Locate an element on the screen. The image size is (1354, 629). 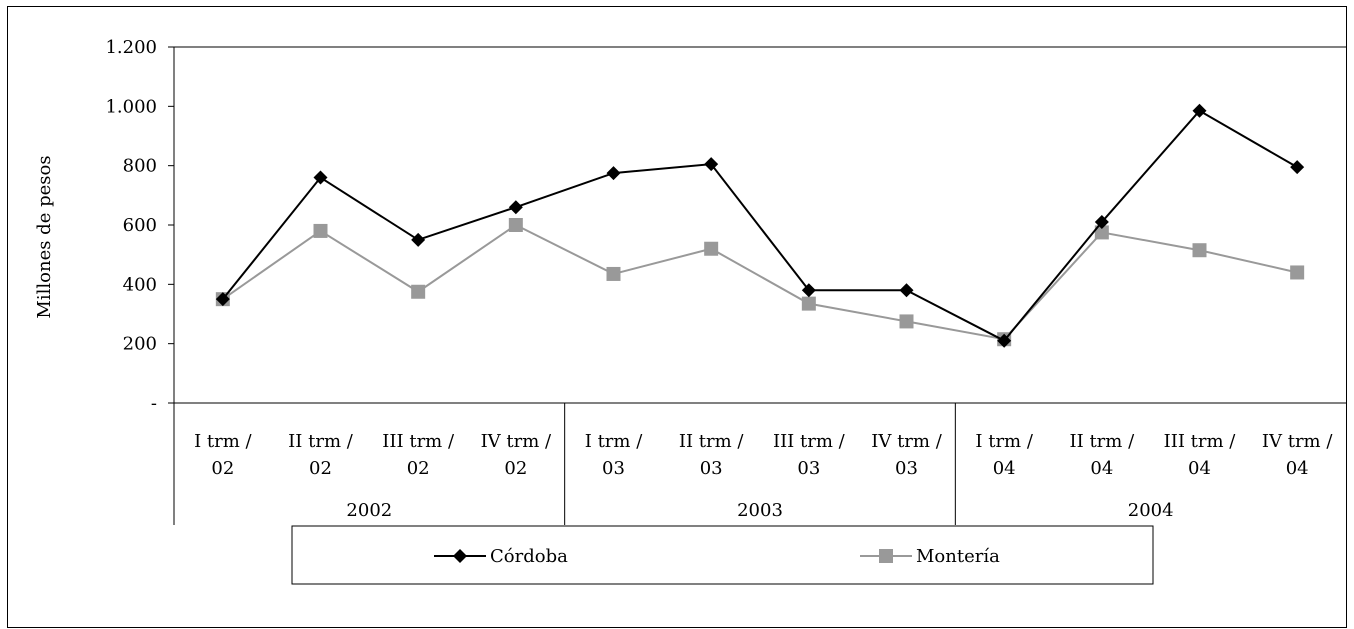
x-group-label: 2003 is located at coordinates (760, 510).